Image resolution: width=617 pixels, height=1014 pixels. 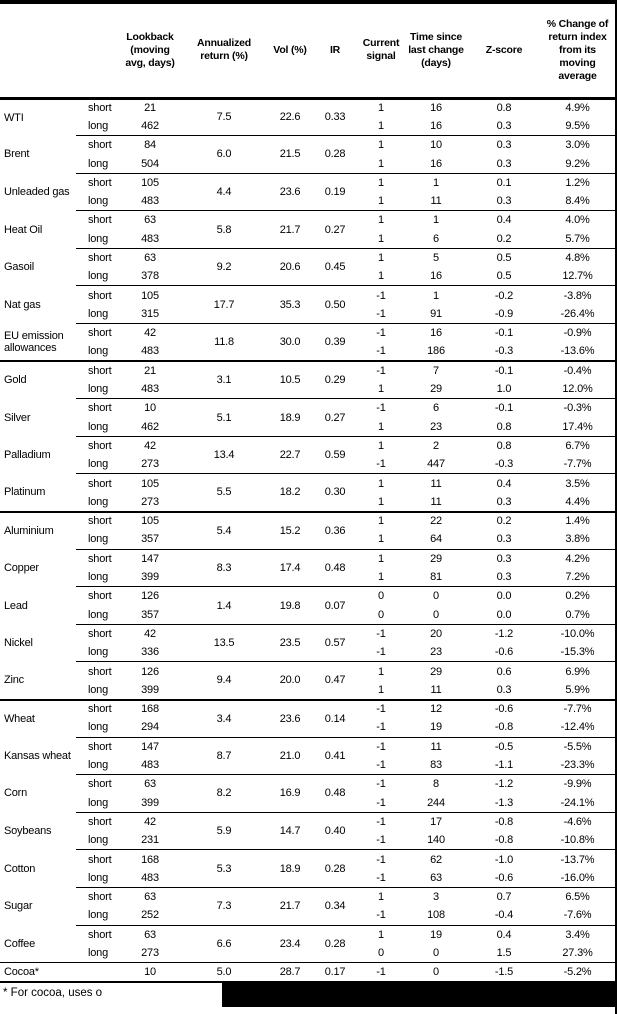 What do you see at coordinates (150, 727) in the screenshot?
I see `lookback-value: 294` at bounding box center [150, 727].